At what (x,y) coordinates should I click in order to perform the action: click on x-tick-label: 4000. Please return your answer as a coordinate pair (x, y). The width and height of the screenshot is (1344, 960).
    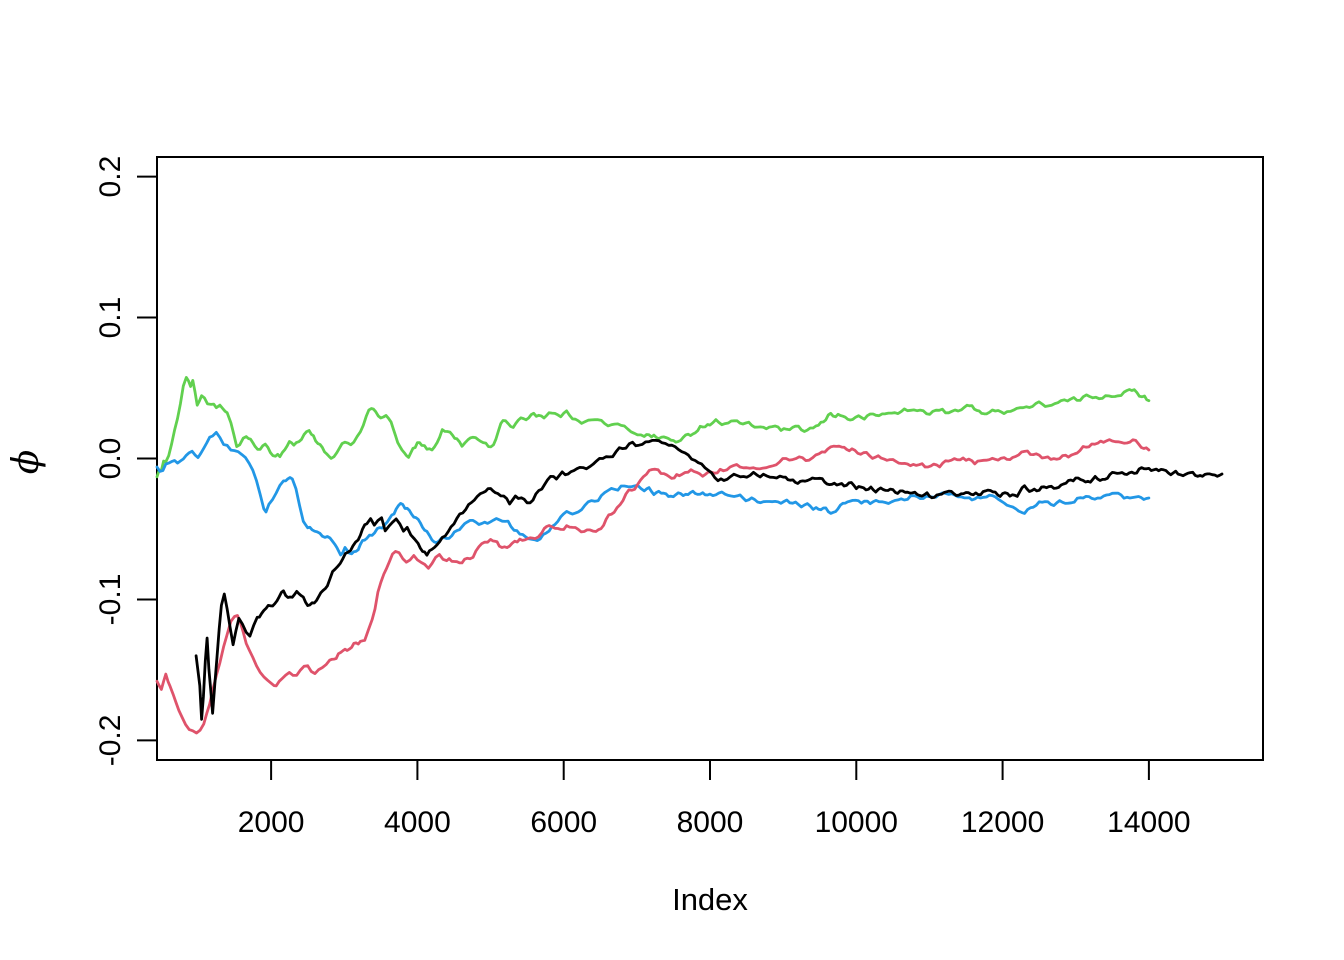
    Looking at the image, I should click on (417, 822).